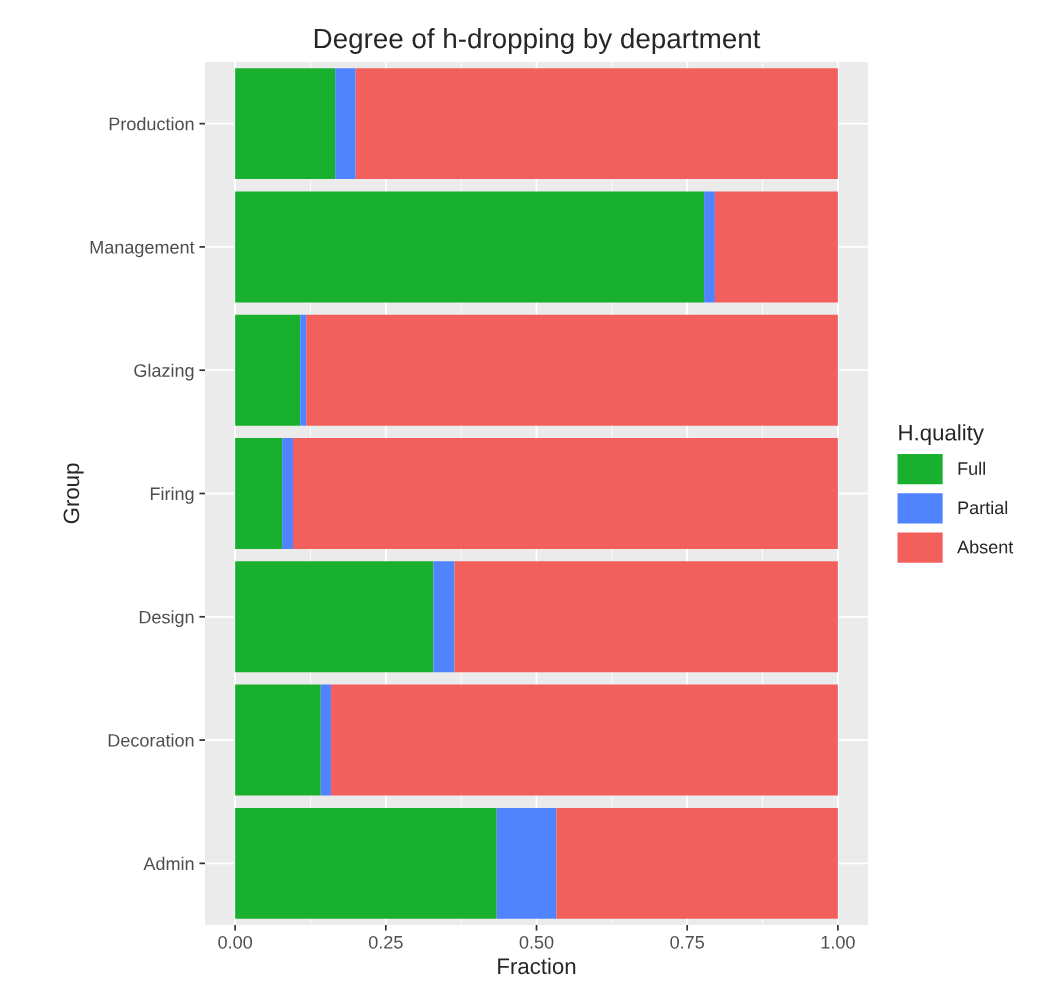 The image size is (1043, 994). Describe the element at coordinates (838, 942) in the screenshot. I see `x-tick-label: 1.00` at that location.